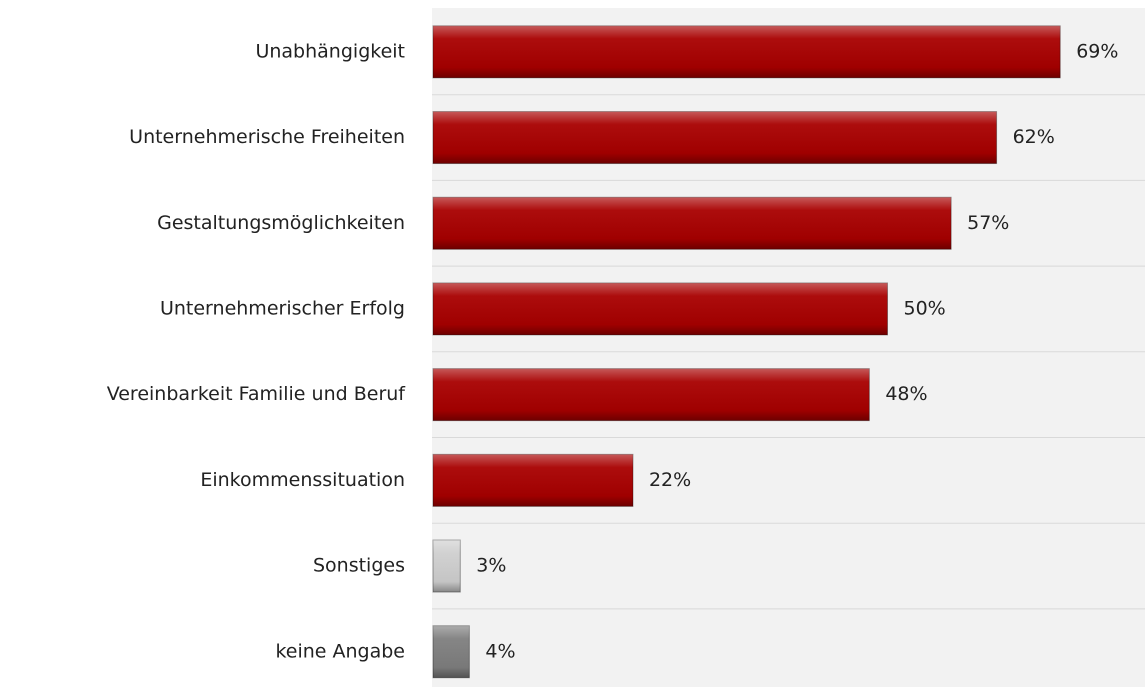  What do you see at coordinates (500, 651) in the screenshot?
I see `value-label: 4%` at bounding box center [500, 651].